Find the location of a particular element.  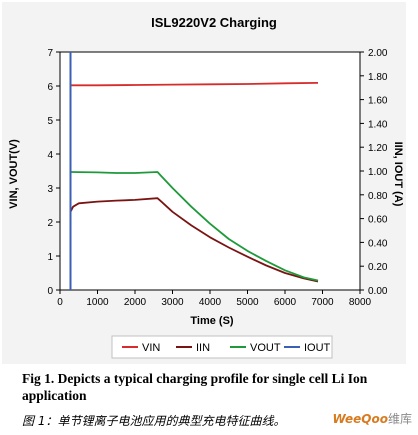

y-tick-label: 7 is located at coordinates (50, 53).